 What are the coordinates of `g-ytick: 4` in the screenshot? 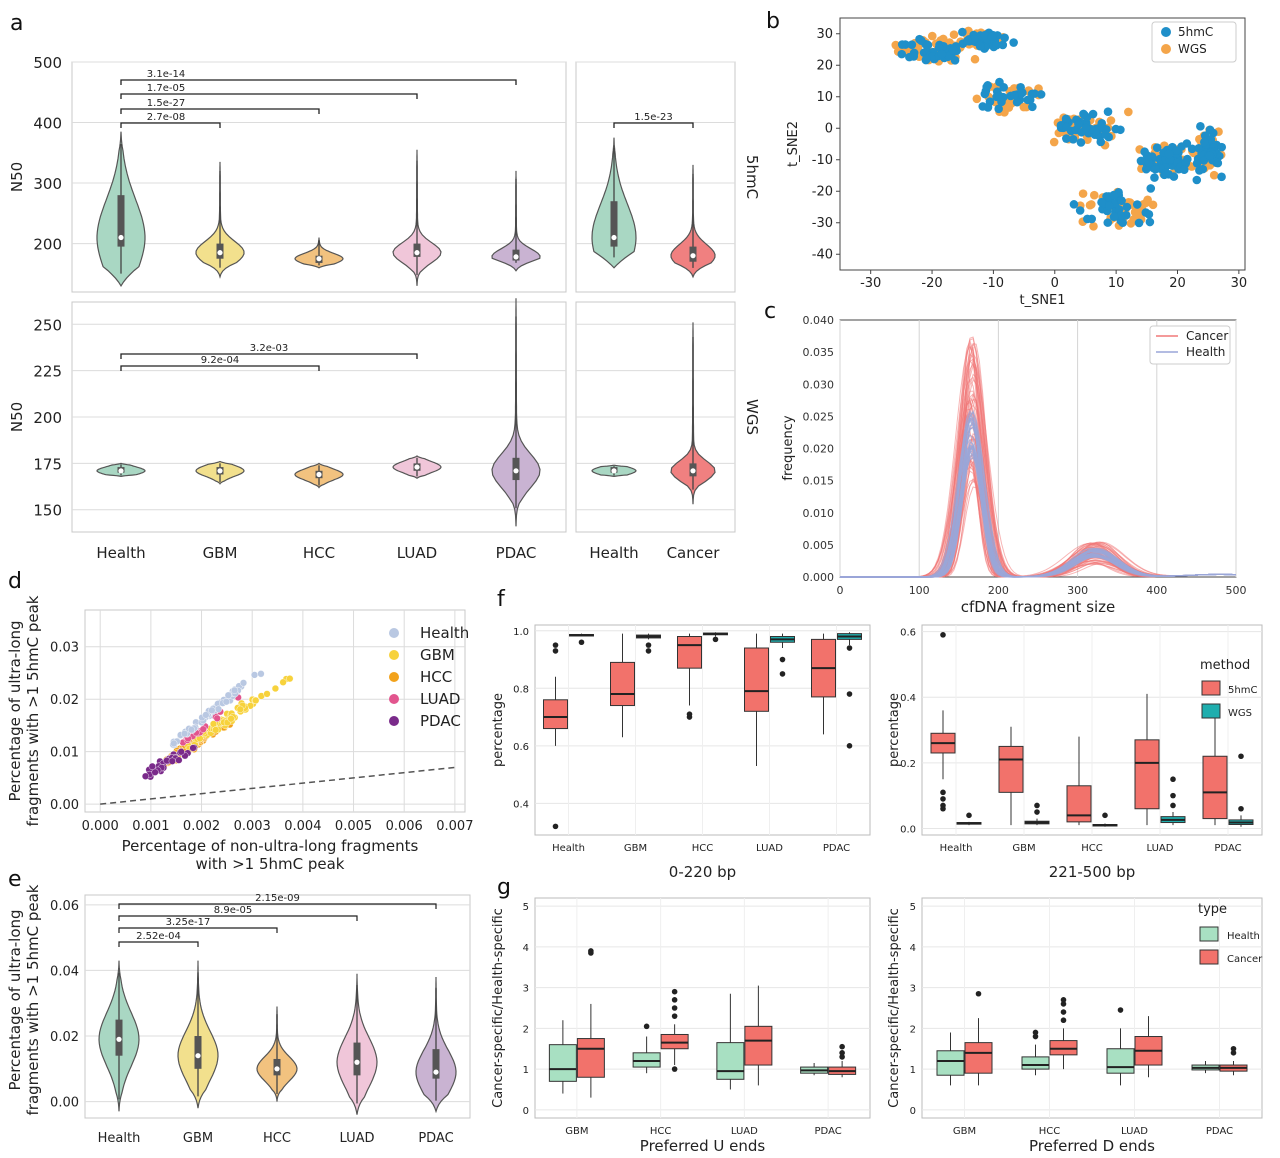 It's located at (913, 948).